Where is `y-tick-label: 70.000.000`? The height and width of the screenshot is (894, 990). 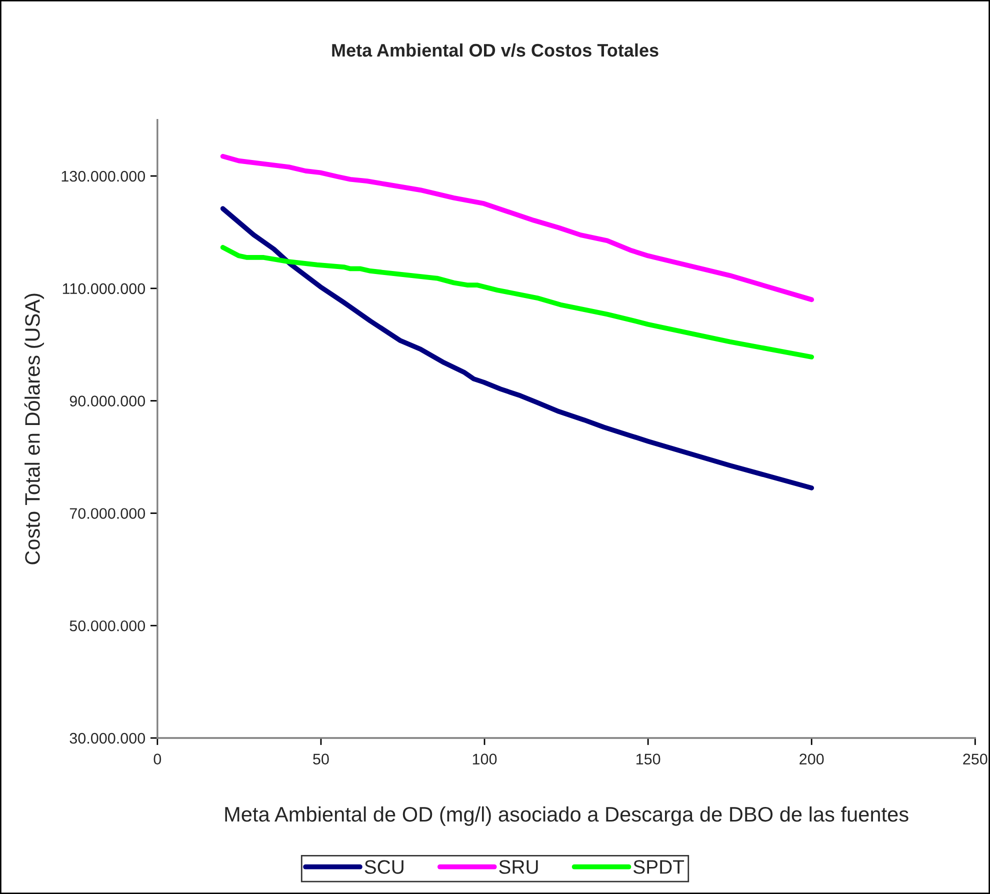
y-tick-label: 70.000.000 is located at coordinates (108, 513).